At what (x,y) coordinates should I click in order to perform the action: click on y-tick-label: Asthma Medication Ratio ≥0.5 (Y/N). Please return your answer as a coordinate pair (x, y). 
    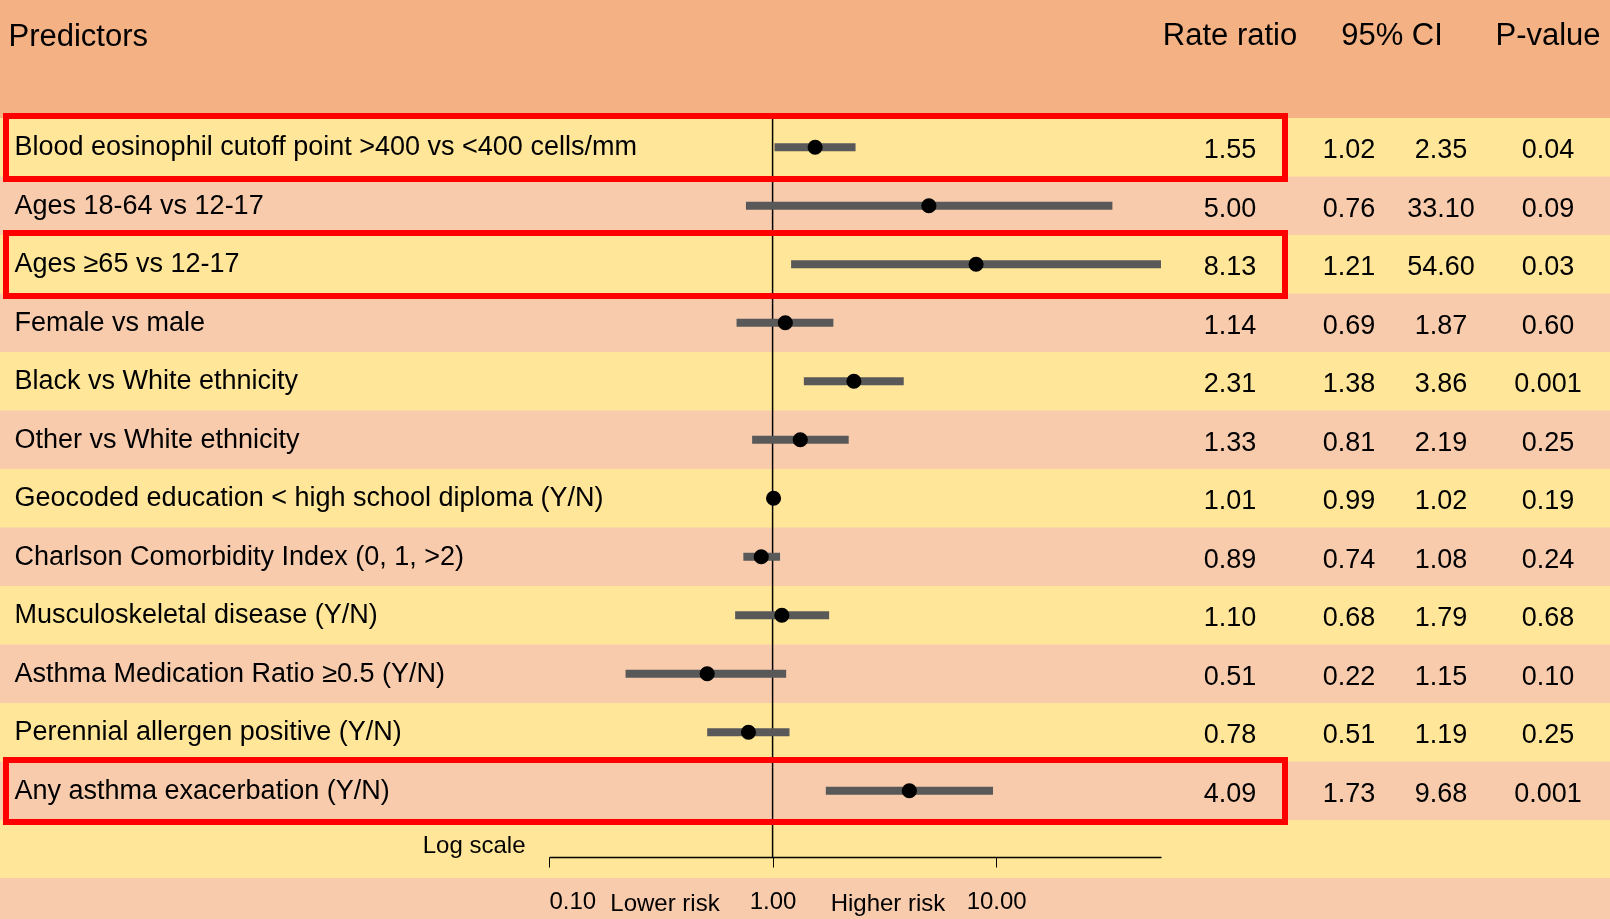
    Looking at the image, I should click on (229, 672).